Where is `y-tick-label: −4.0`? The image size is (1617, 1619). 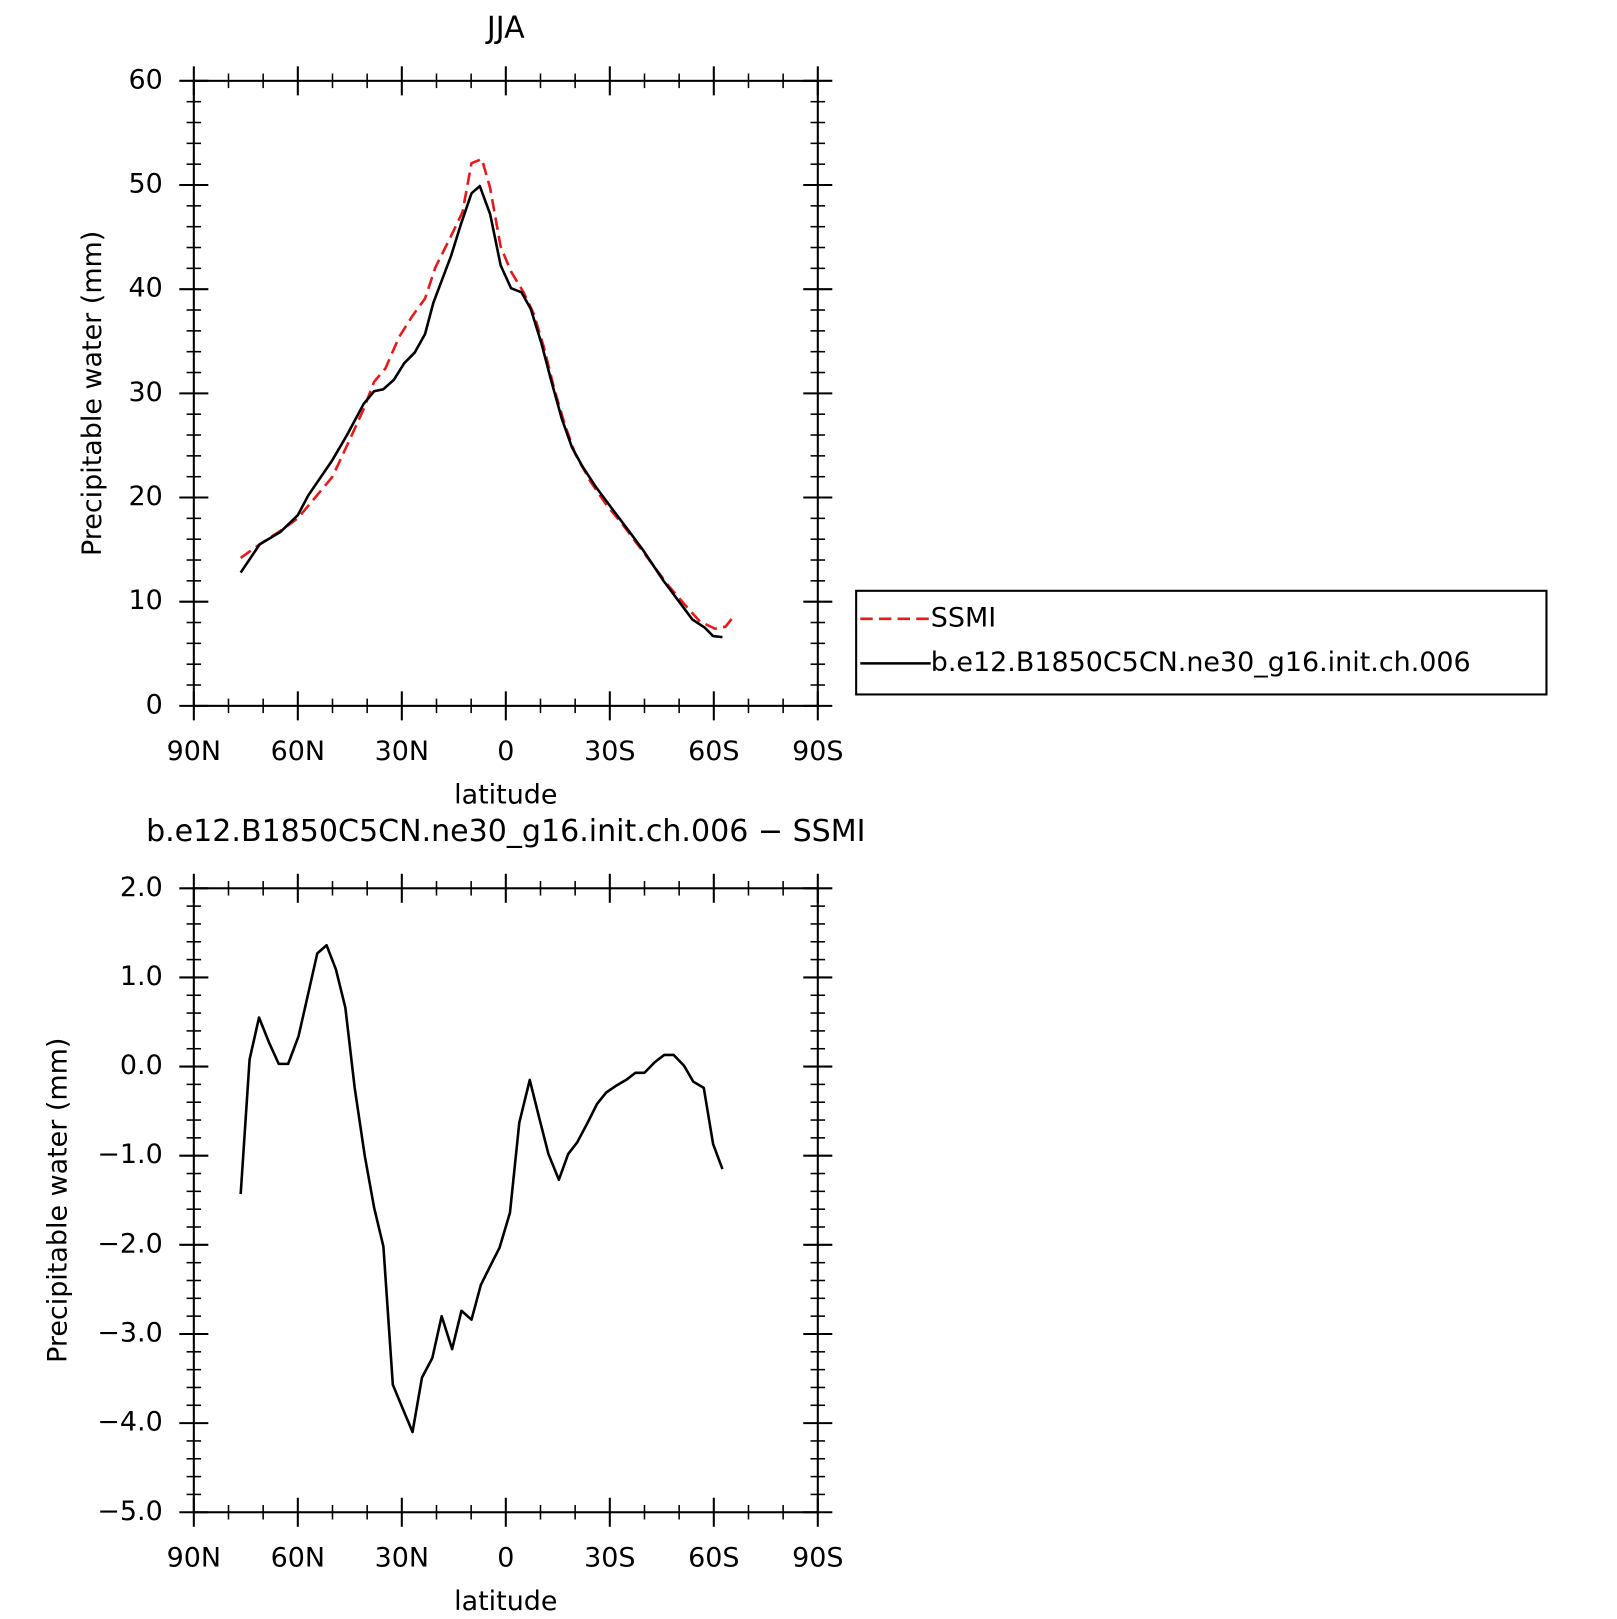
y-tick-label: −4.0 is located at coordinates (129, 1422).